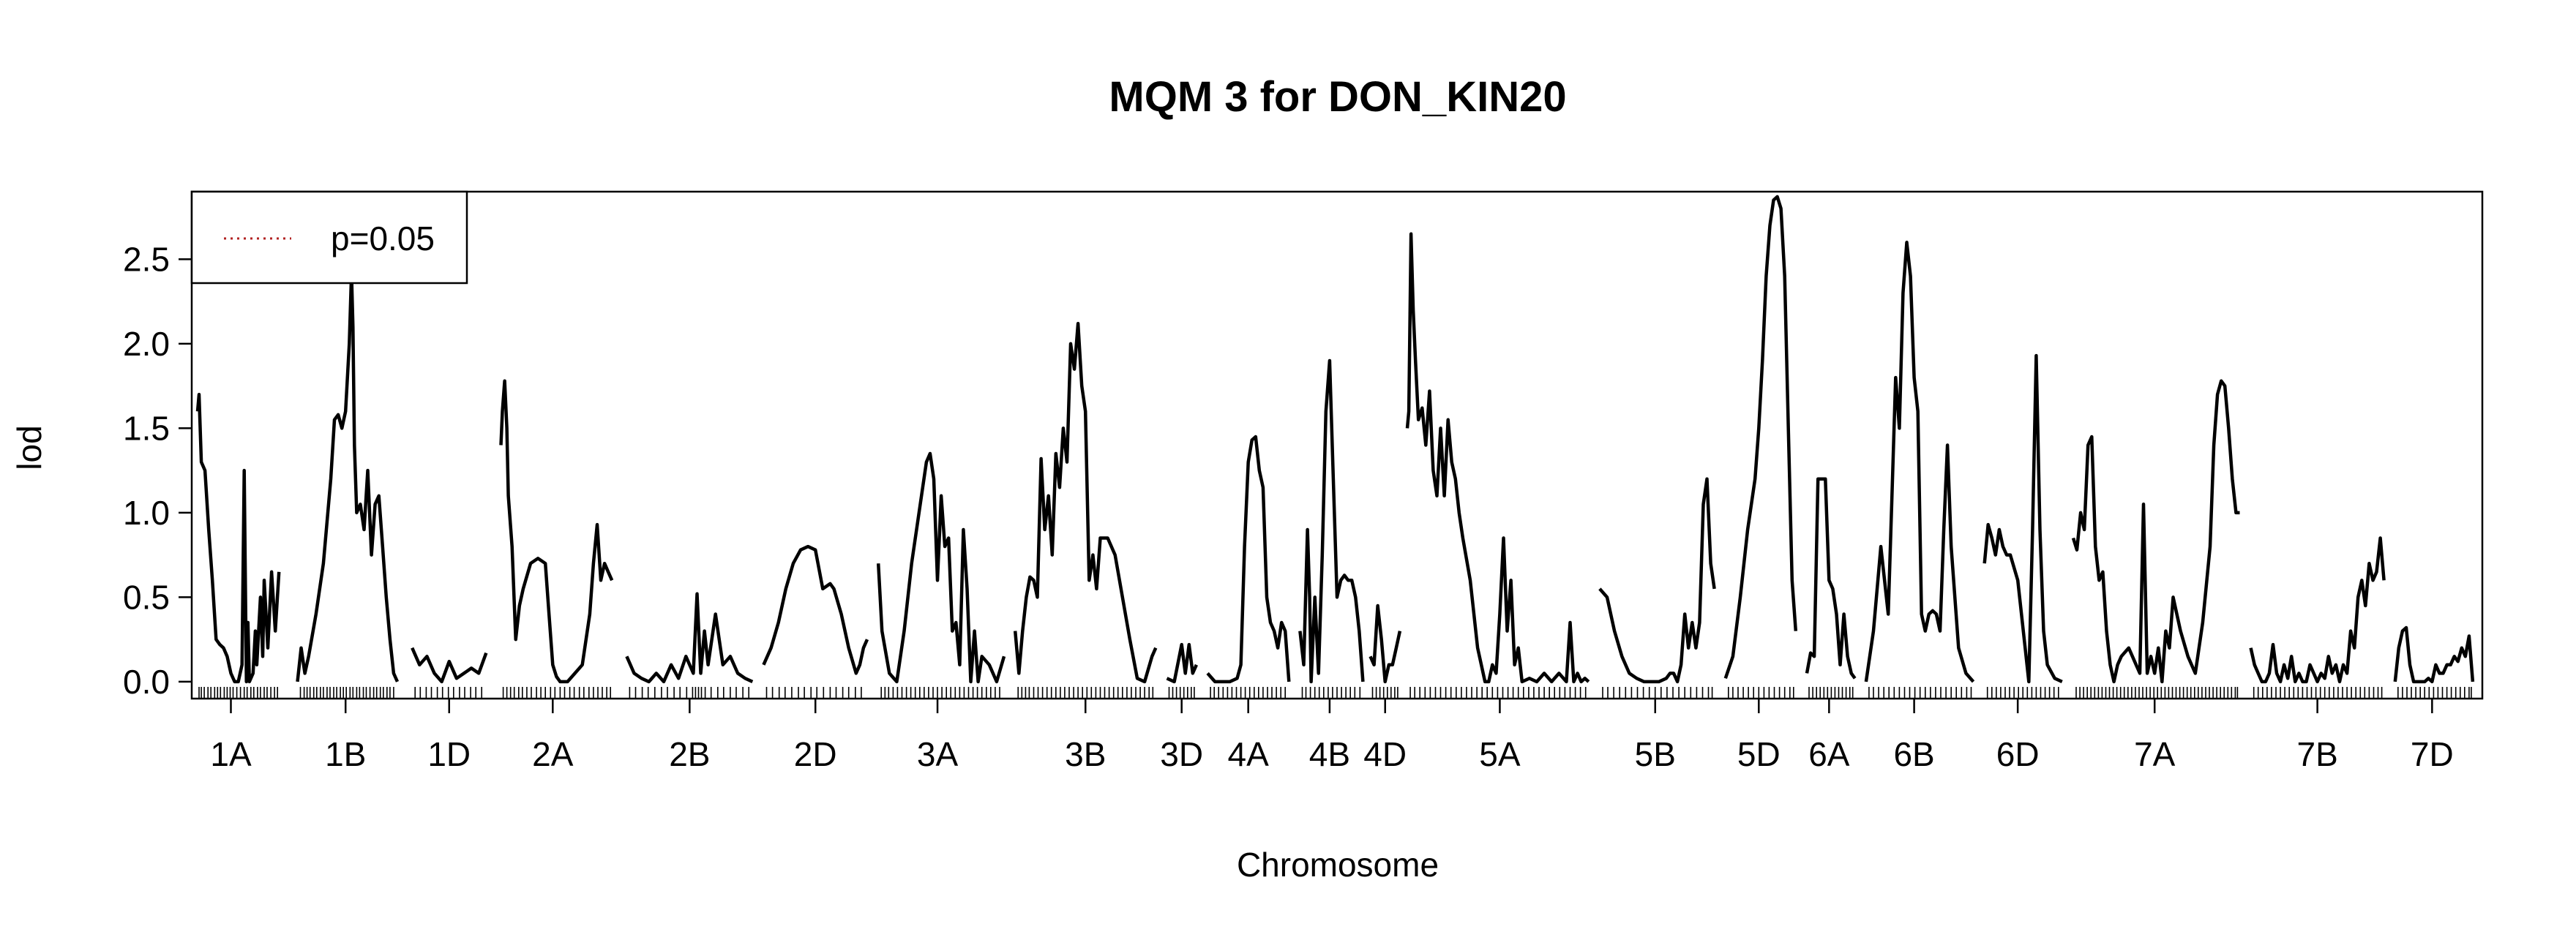 The image size is (2576, 940). What do you see at coordinates (2155, 754) in the screenshot?
I see `x-tick-label-7A: 7A` at bounding box center [2155, 754].